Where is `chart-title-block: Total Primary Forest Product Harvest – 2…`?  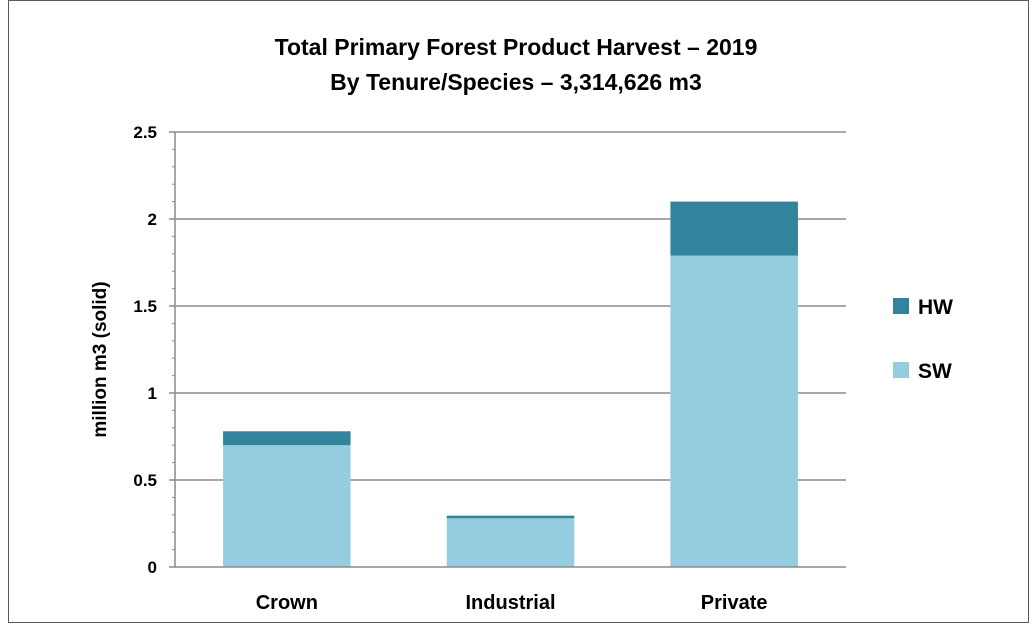 chart-title-block: Total Primary Forest Product Harvest – 2… is located at coordinates (516, 65).